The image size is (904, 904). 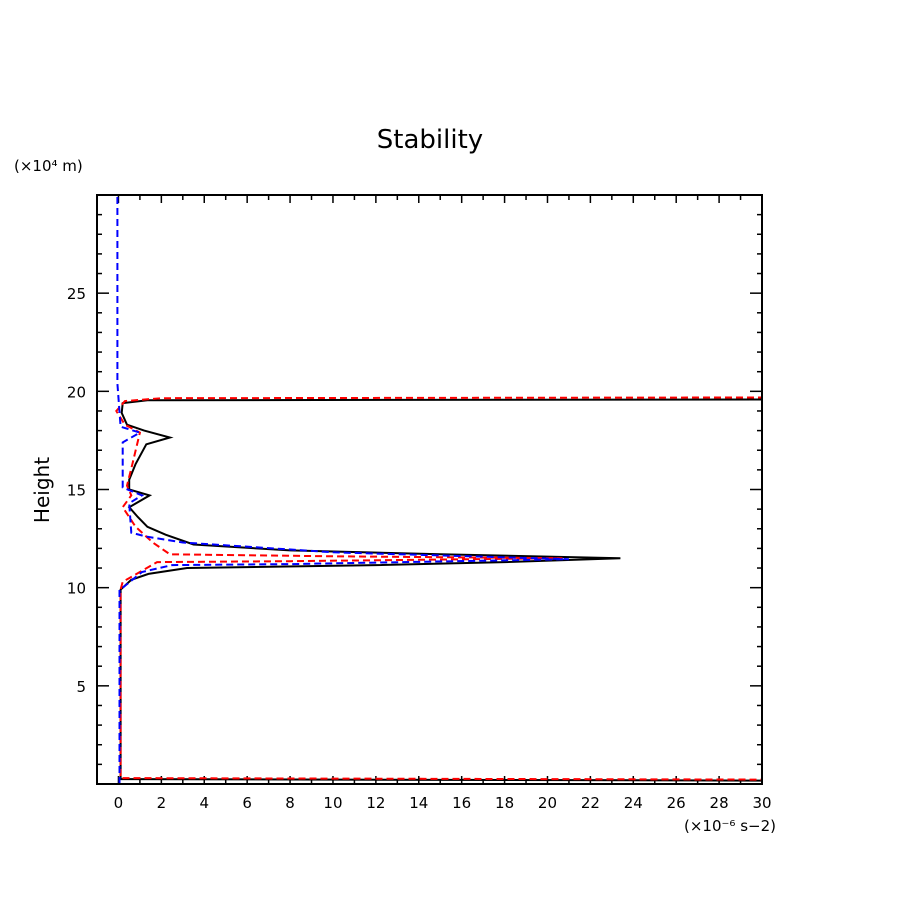 I want to click on x-tick-label: 2, so click(x=162, y=803).